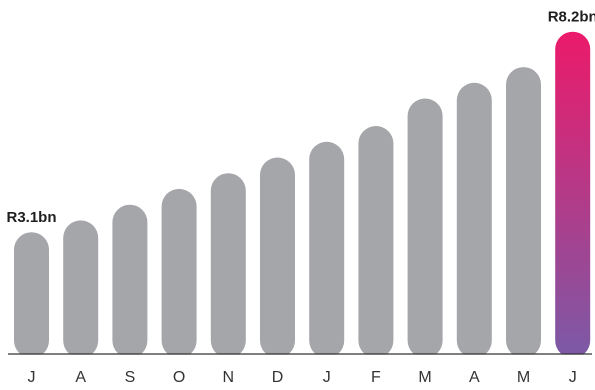 This screenshot has width=595, height=390. What do you see at coordinates (130, 377) in the screenshot?
I see `x-tick-label: S` at bounding box center [130, 377].